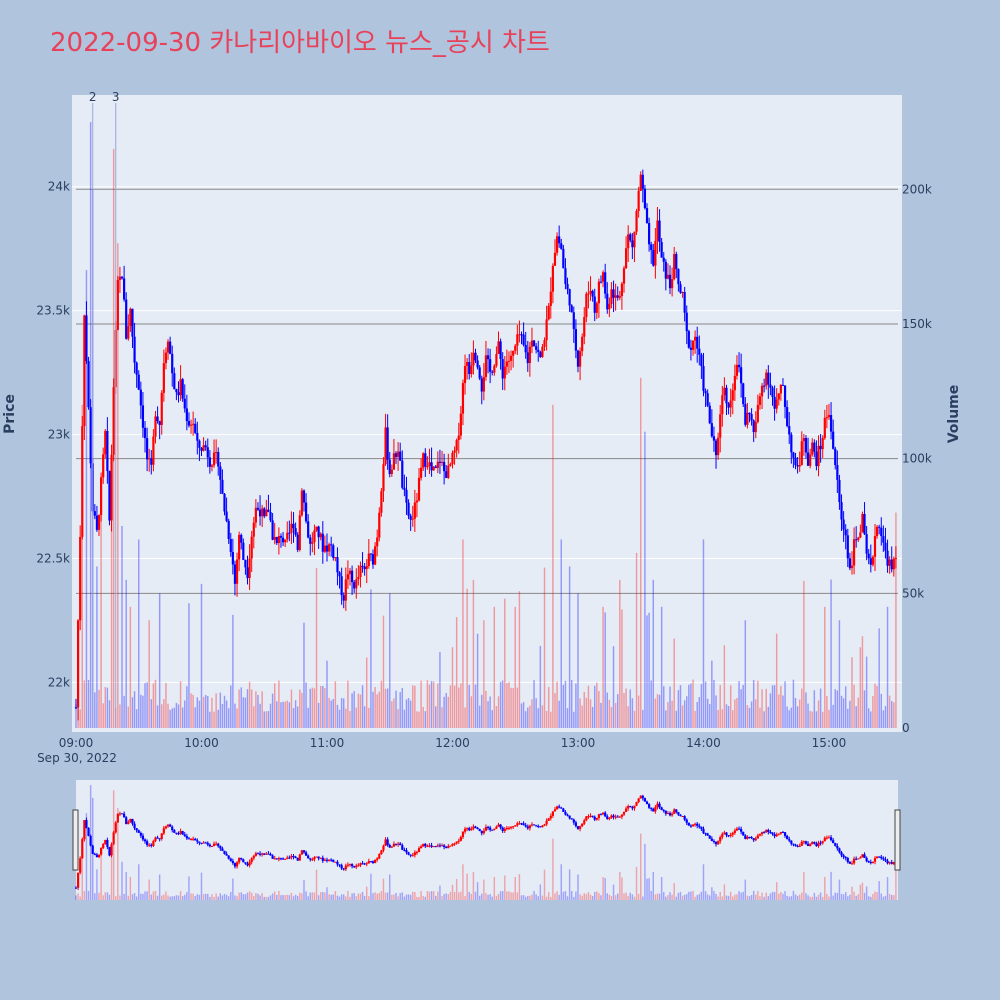  I want to click on time-tick-label: 11:00, so click(327, 743).